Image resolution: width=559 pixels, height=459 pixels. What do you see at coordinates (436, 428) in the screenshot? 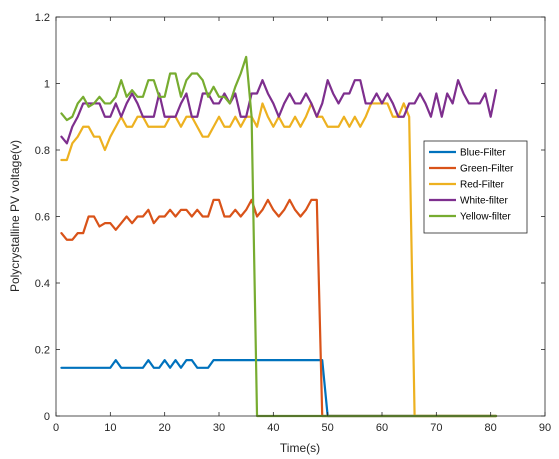
I see `x-tick-label: 70` at bounding box center [436, 428].